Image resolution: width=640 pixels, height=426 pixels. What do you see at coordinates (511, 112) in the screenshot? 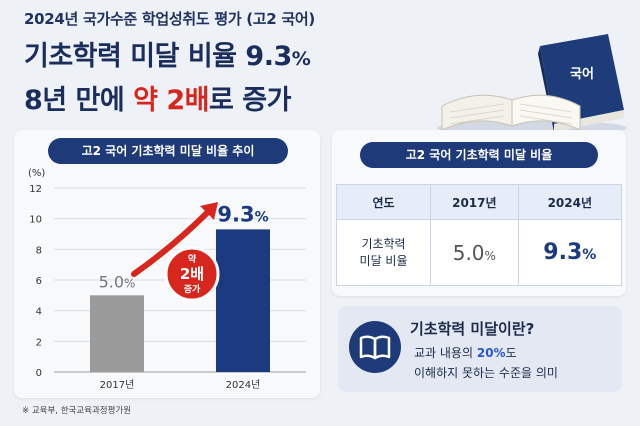
I see `open-book-icon` at bounding box center [511, 112].